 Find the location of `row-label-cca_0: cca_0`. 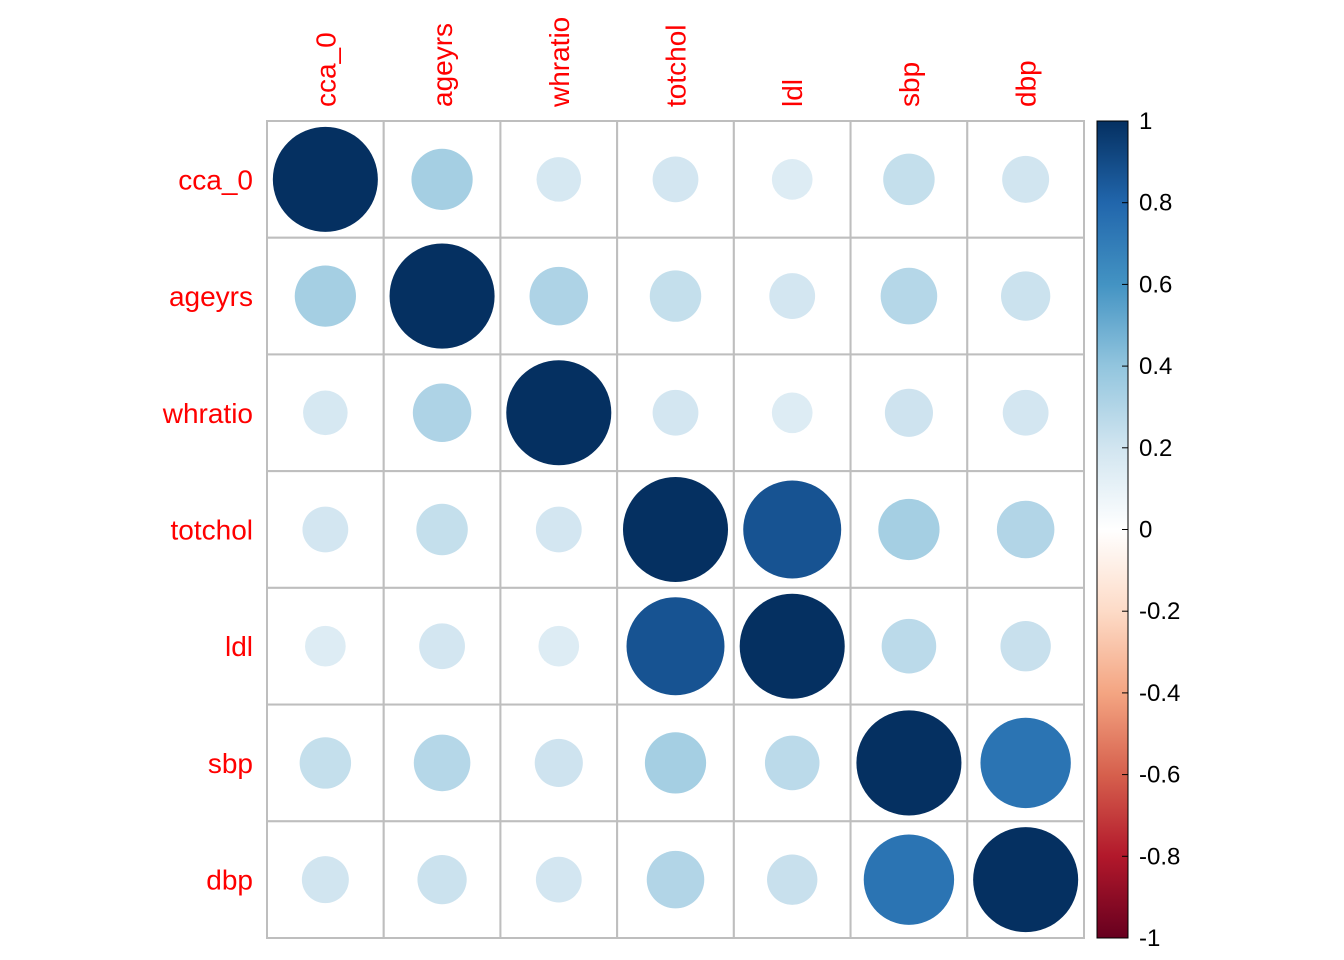

row-label-cca_0: cca_0 is located at coordinates (215, 179).